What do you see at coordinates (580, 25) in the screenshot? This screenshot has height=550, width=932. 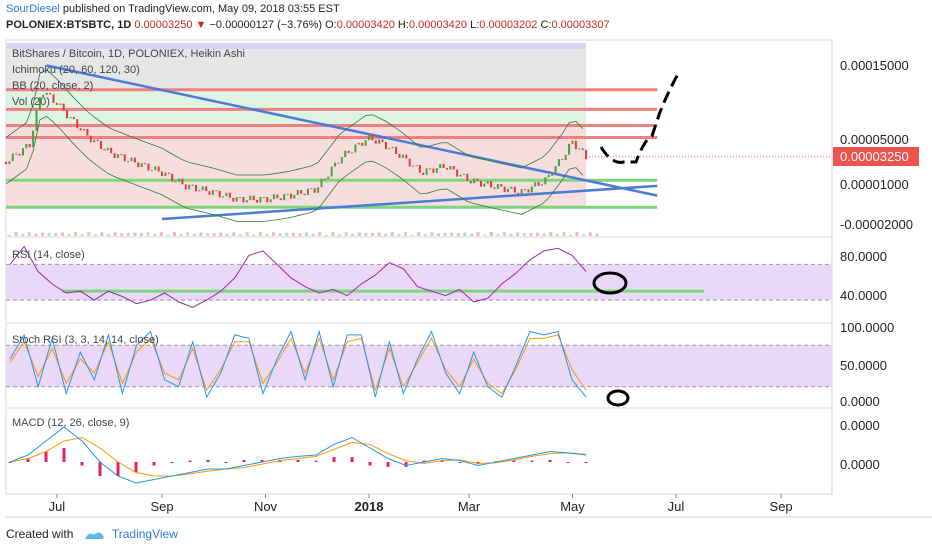 I see `c-value: 0.00003307` at bounding box center [580, 25].